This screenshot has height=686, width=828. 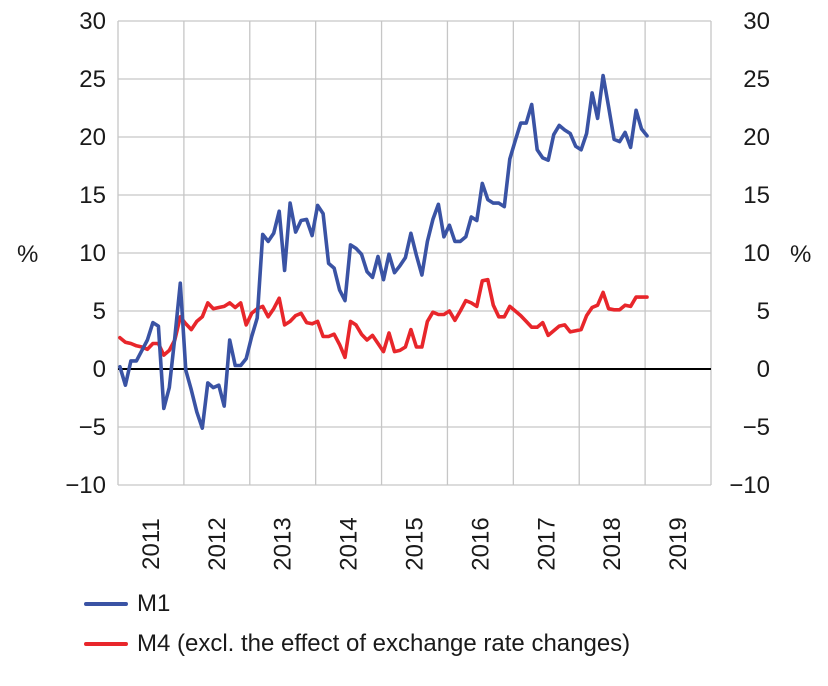 What do you see at coordinates (99, 369) in the screenshot?
I see `y-tick-label-left: 0` at bounding box center [99, 369].